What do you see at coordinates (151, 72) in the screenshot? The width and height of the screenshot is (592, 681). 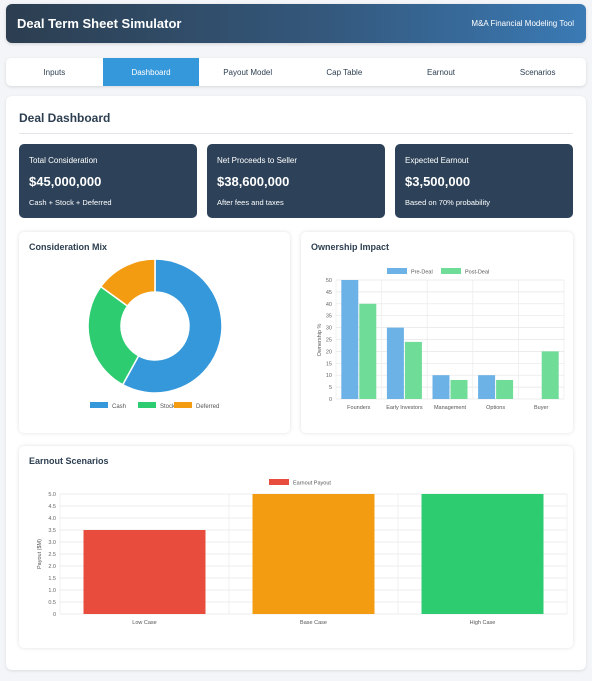 I see `tab-dashboard: Dashboard` at bounding box center [151, 72].